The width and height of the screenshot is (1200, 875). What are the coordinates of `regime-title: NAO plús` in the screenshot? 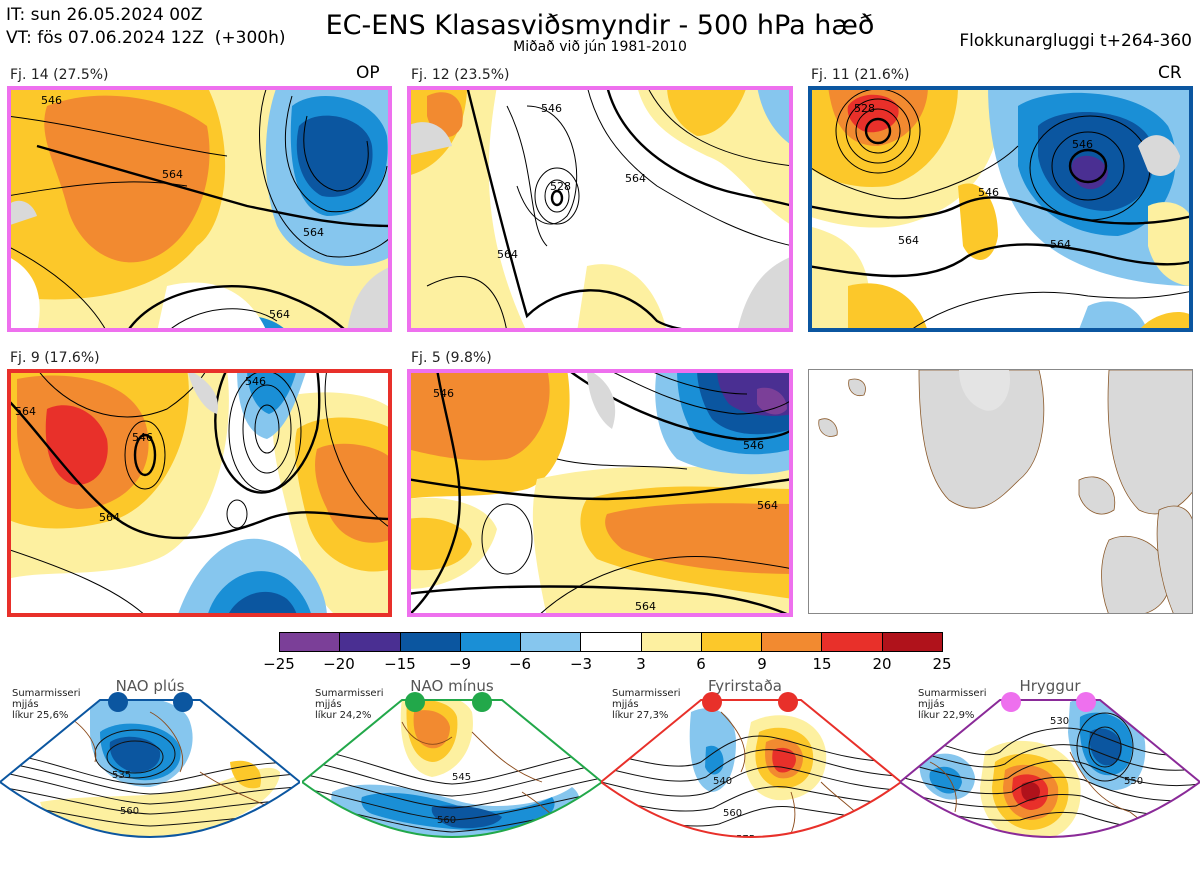 It's located at (150, 686).